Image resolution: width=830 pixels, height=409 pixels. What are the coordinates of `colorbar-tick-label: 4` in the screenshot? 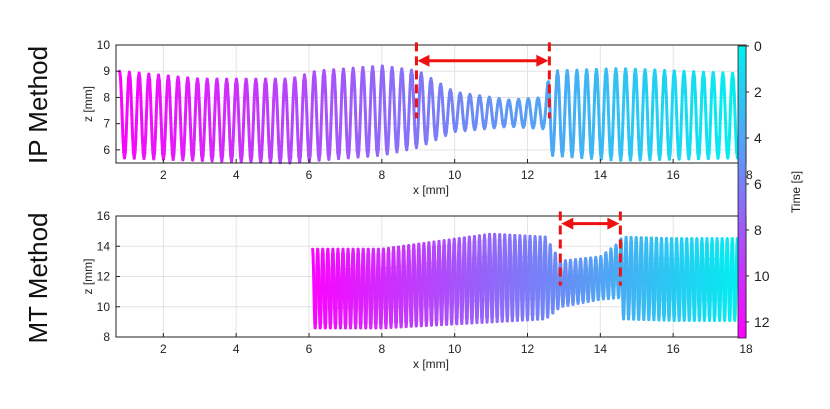 It's located at (758, 138).